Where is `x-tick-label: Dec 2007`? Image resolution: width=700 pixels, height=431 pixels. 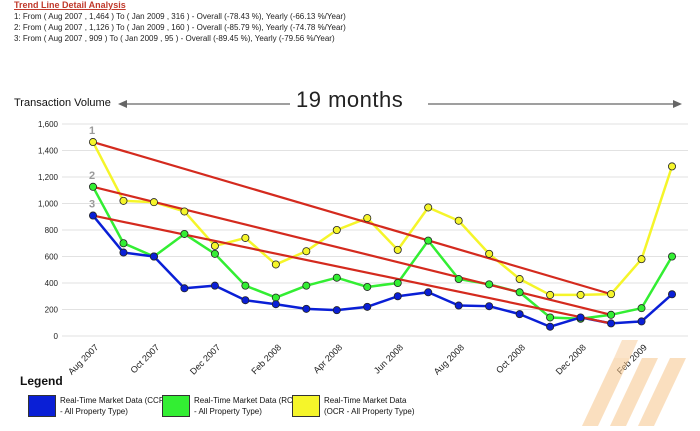 x-tick-label: Dec 2007 is located at coordinates (205, 359).